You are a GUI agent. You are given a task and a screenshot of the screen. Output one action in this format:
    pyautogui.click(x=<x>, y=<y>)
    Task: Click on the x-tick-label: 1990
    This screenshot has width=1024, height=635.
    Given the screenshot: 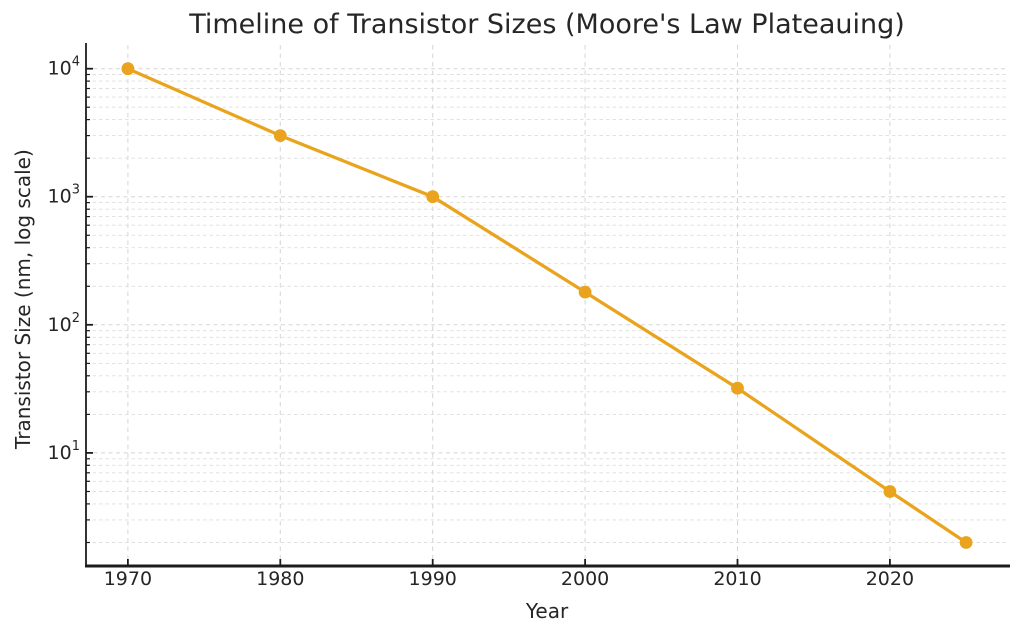 What is the action you would take?
    pyautogui.click(x=433, y=579)
    